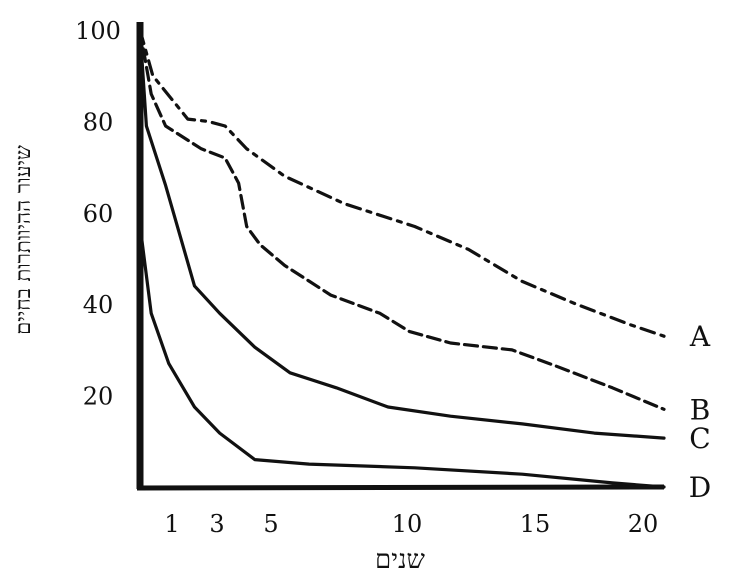 The height and width of the screenshot is (584, 736). Describe the element at coordinates (98, 214) in the screenshot. I see `y-tick-label: 60` at that location.